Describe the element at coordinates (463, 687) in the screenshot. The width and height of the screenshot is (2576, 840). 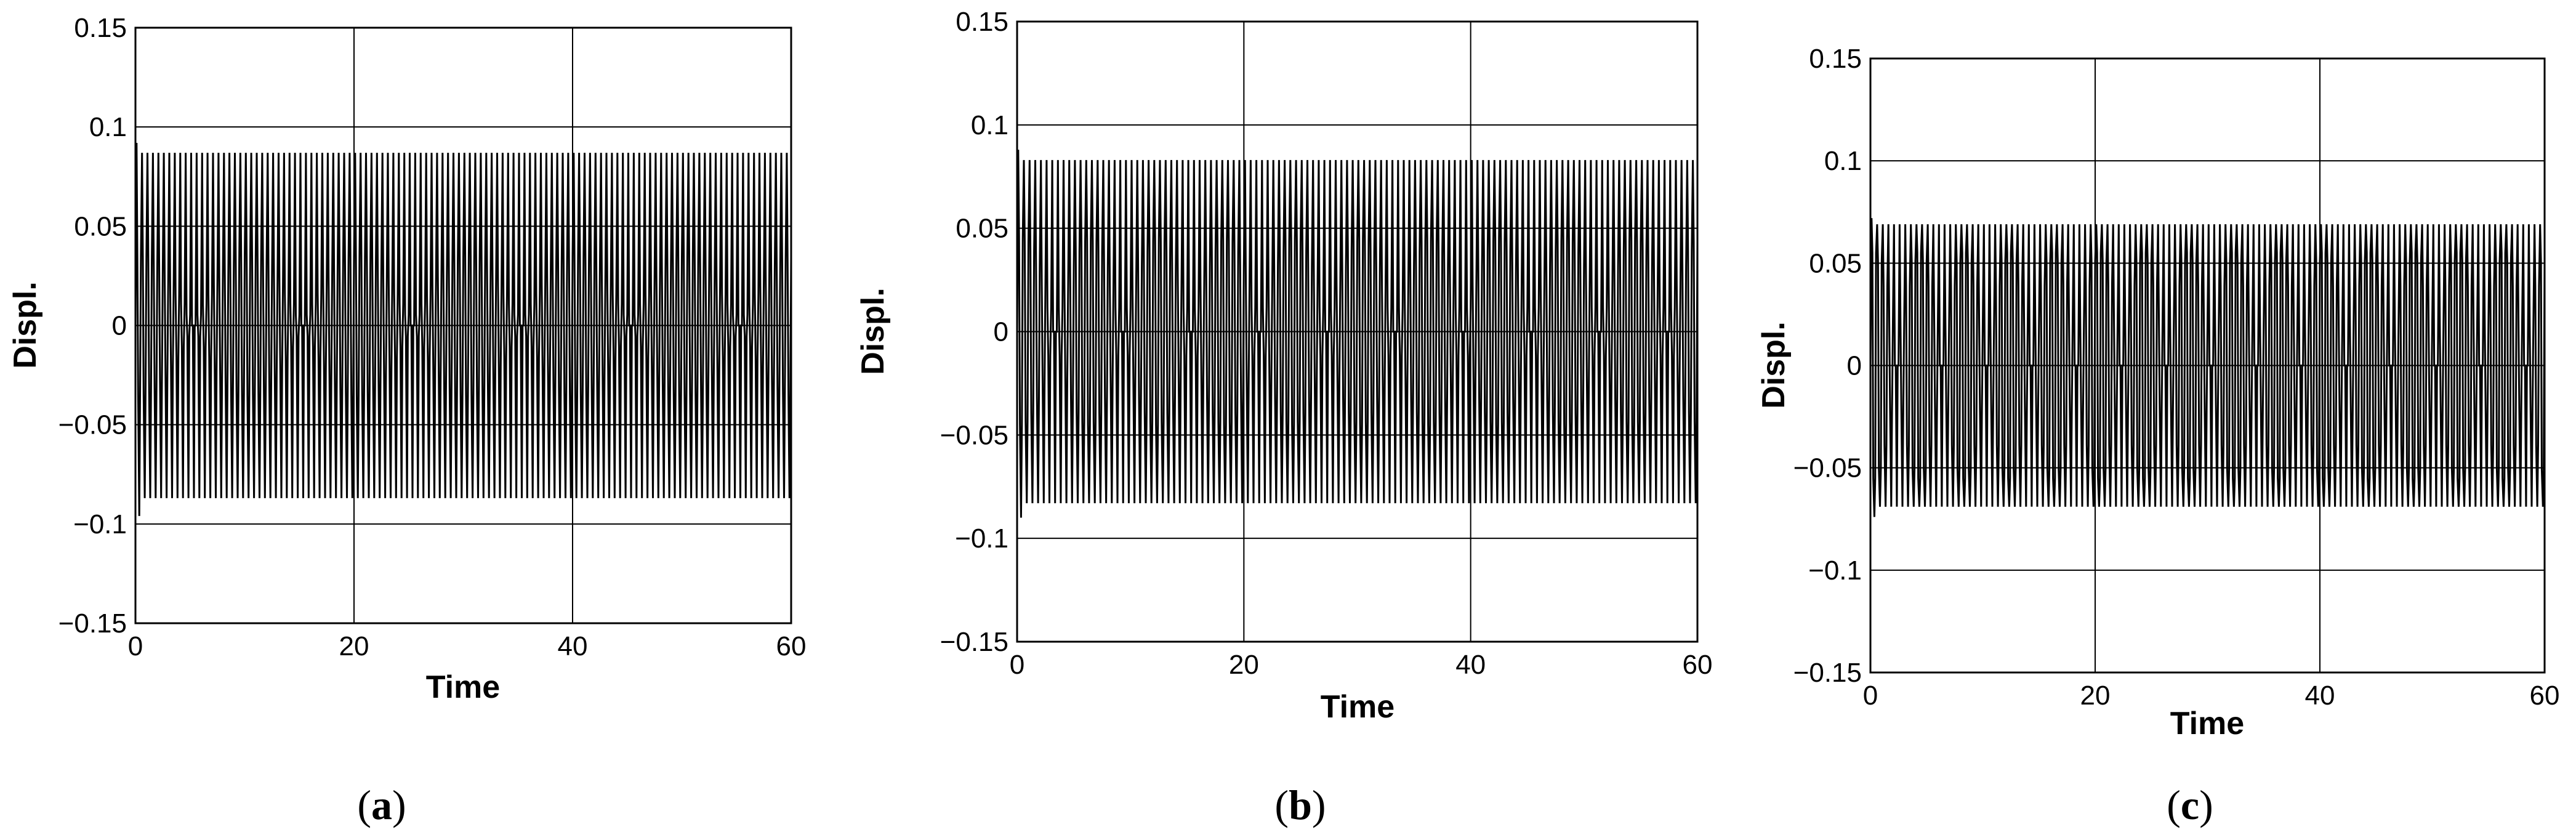
I see `chart-a-x-label: Time` at that location.